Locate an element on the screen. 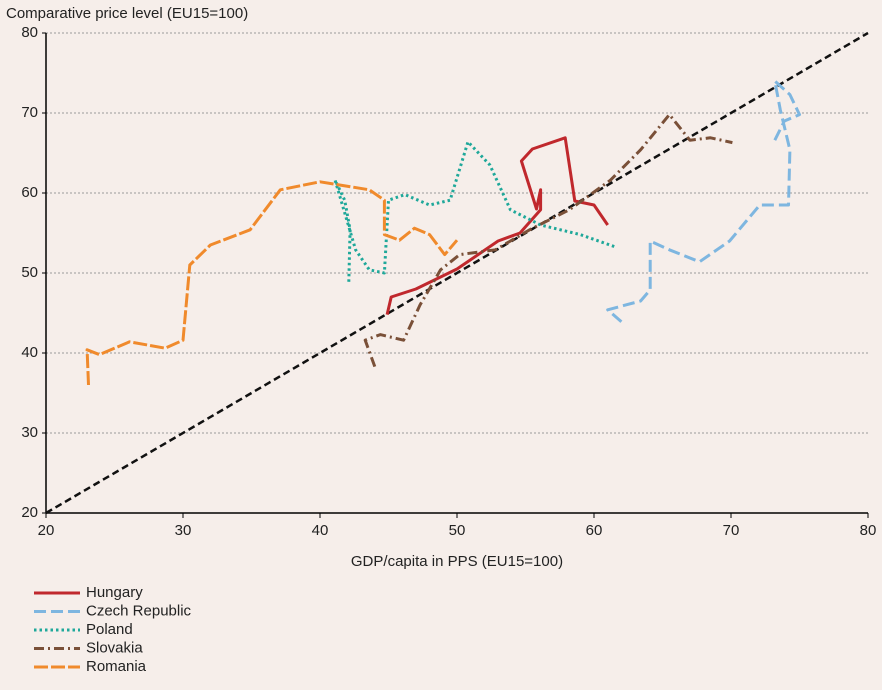  y-tick-label: 50 is located at coordinates (29, 272).